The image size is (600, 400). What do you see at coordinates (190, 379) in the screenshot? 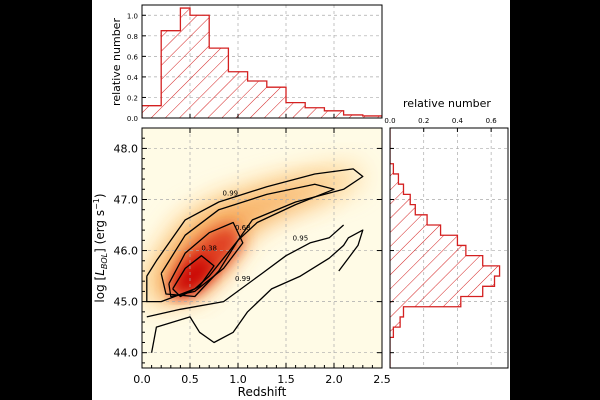
I see `main-xtick-label: 0.5` at bounding box center [190, 379].